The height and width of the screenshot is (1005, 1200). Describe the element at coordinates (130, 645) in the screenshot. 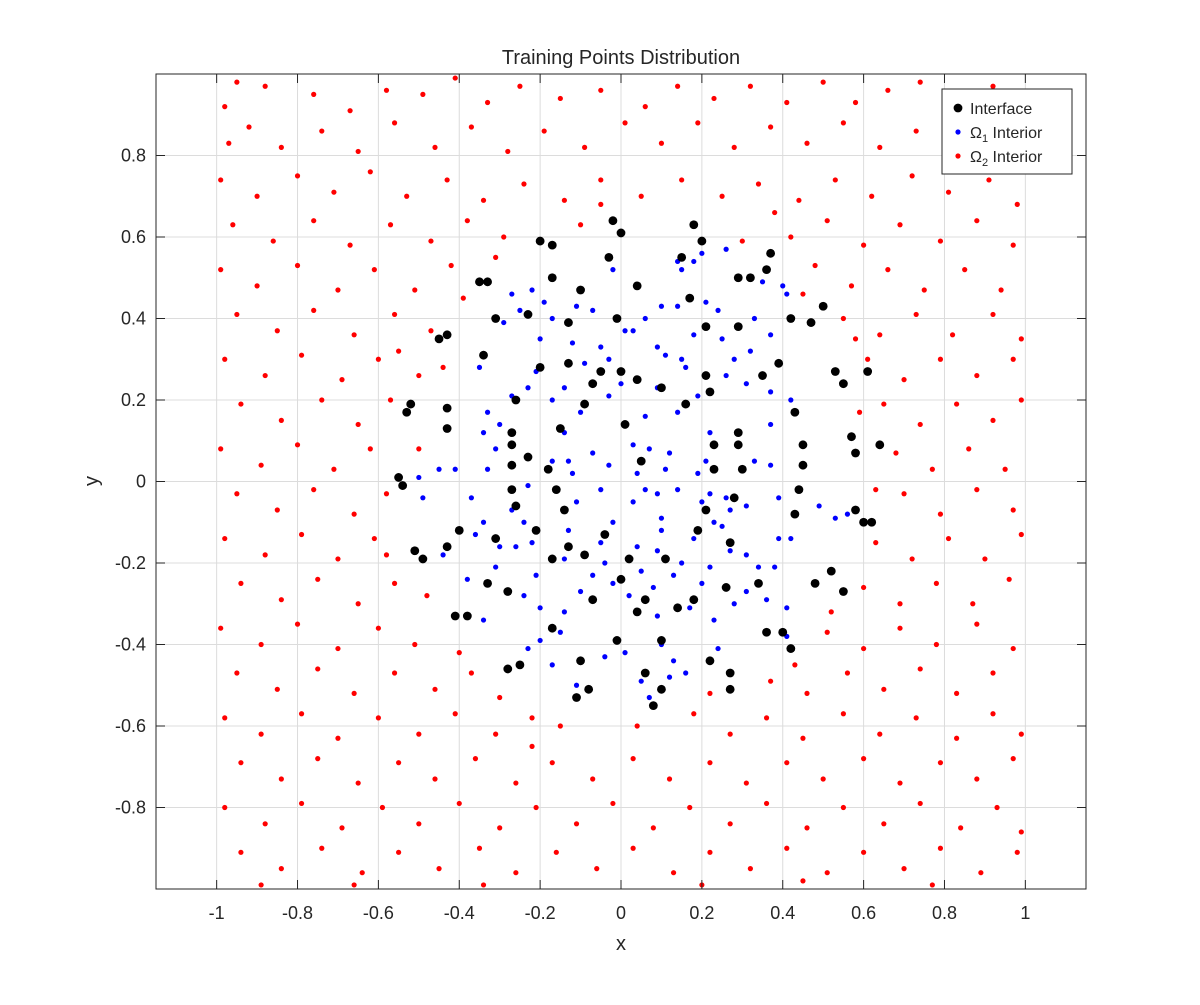

I see `y-tick-label: -0.4` at that location.